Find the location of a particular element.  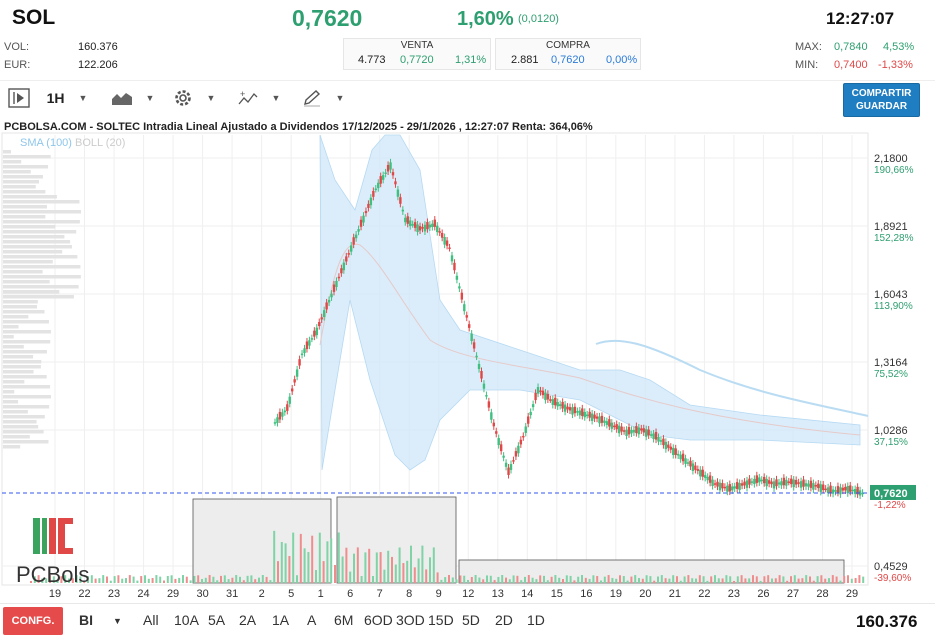

period-15d: 15D is located at coordinates (441, 620).